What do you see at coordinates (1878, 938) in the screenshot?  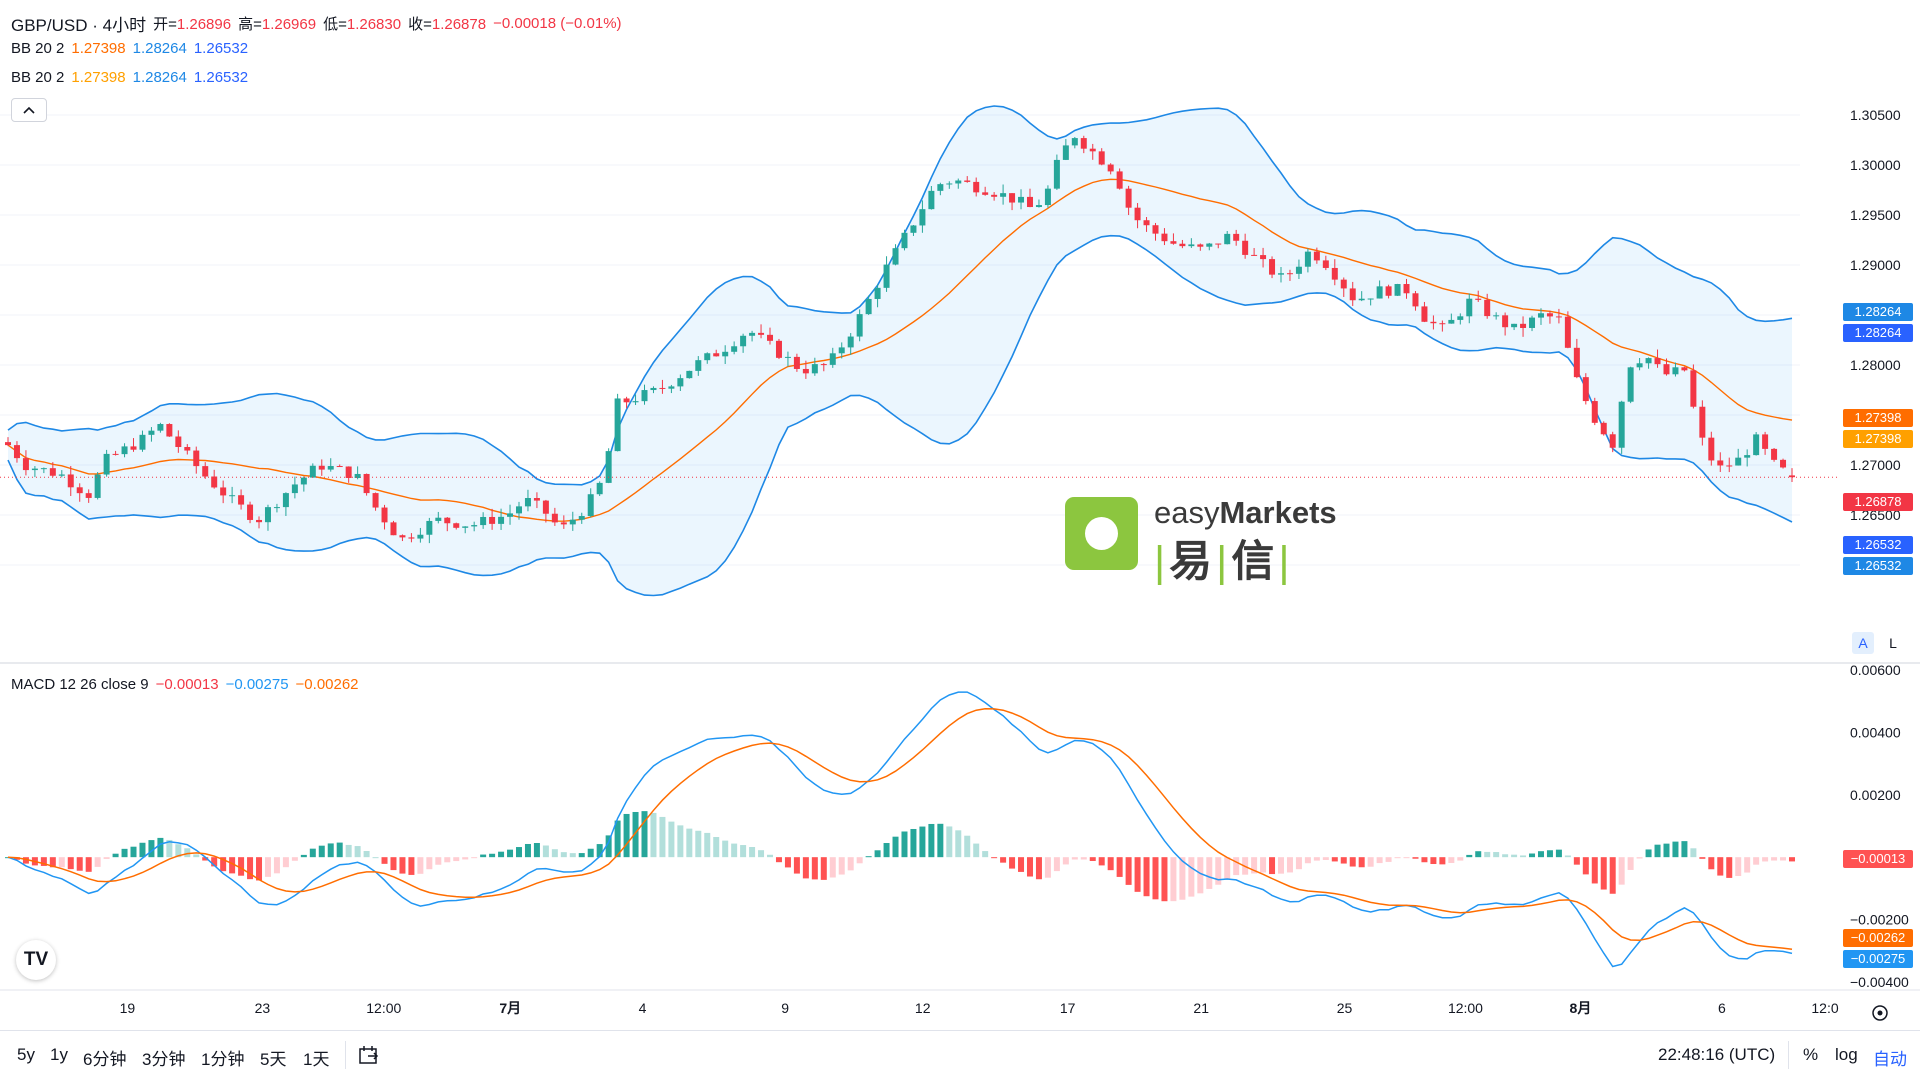 I see `macd-signal-tag: −0.00262` at bounding box center [1878, 938].